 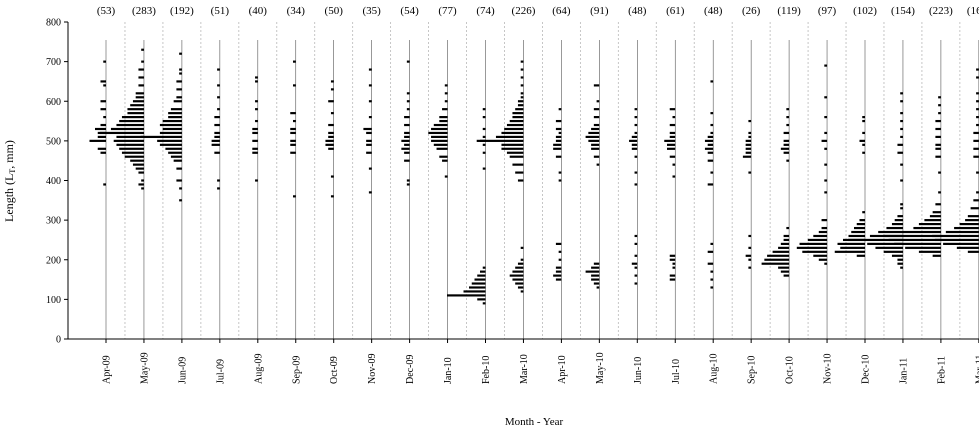 What do you see at coordinates (296, 11) in the screenshot?
I see `sample-size-label: (34)` at bounding box center [296, 11].